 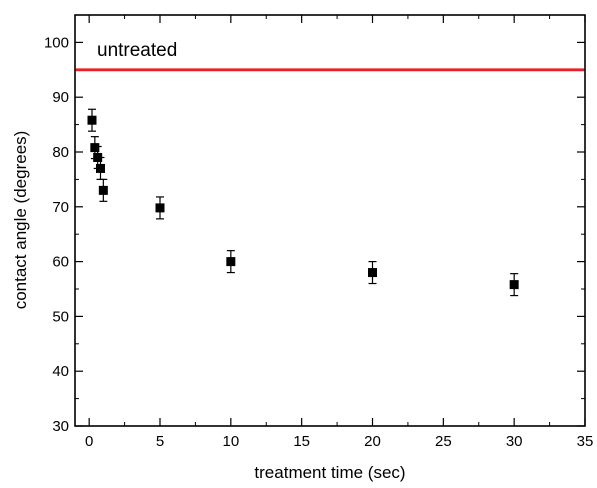 I want to click on y-tick-label: 40, so click(x=60, y=371).